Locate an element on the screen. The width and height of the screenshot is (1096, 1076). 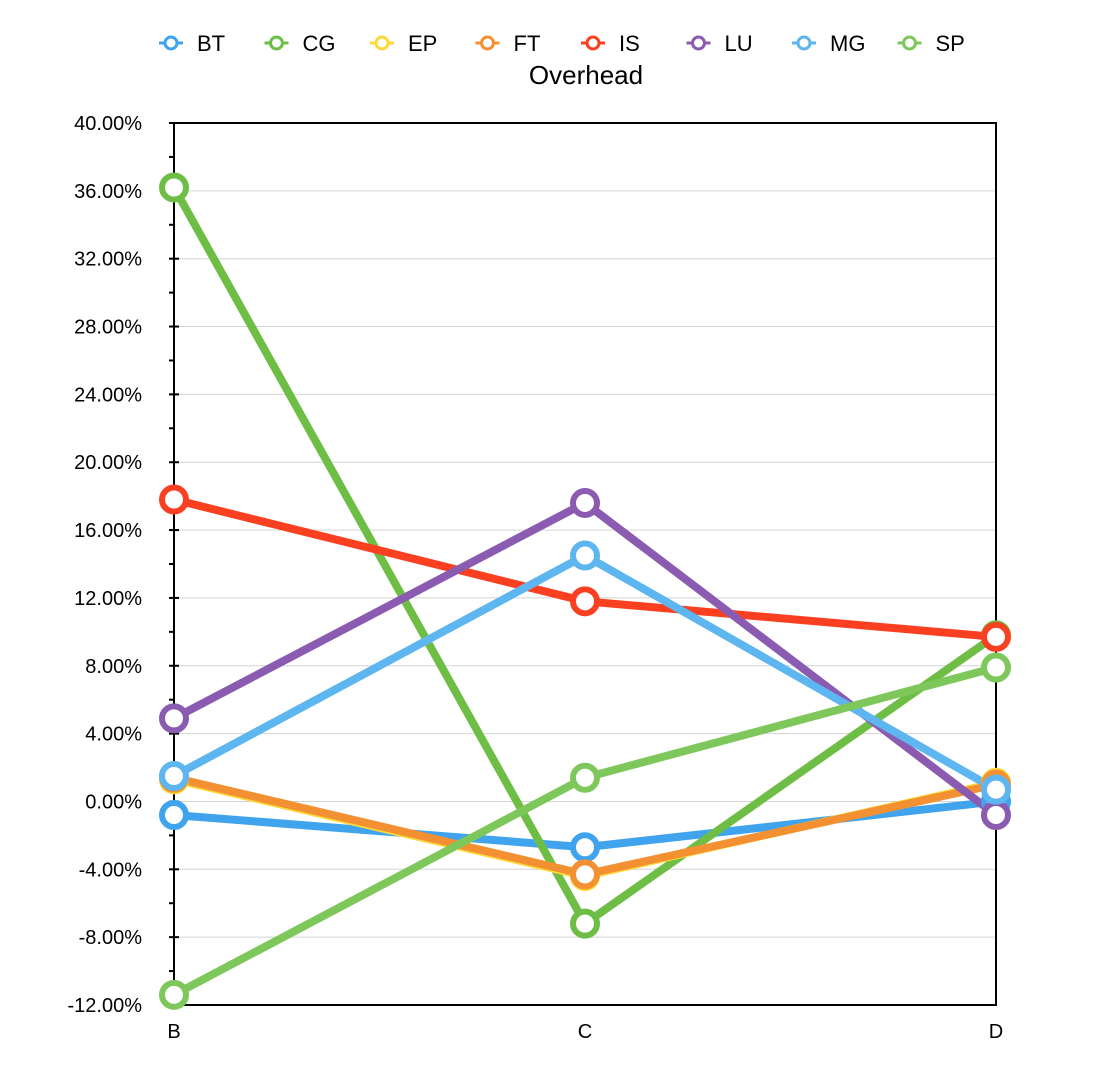
x-axis-ticks: B C D is located at coordinates (585, 1032).